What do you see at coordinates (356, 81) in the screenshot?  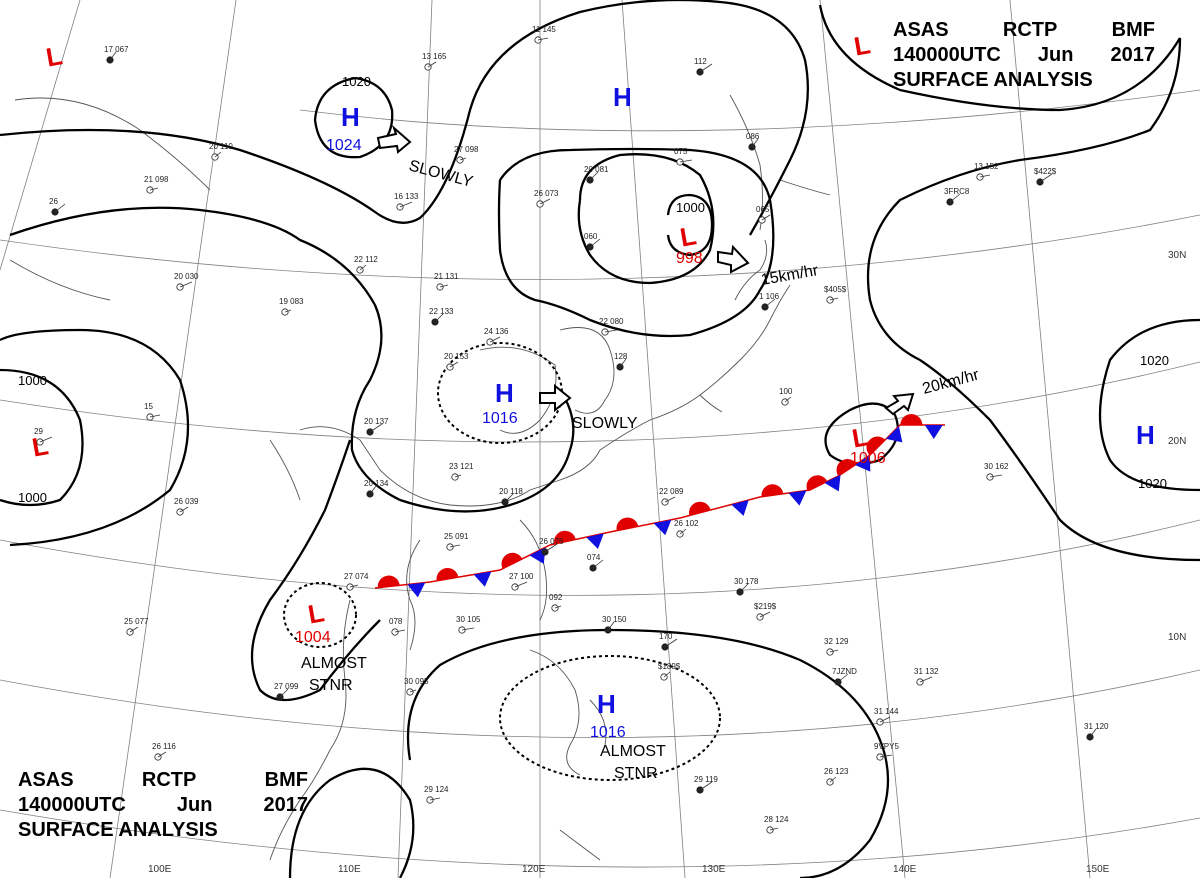 I see `isobar-label: 1020` at bounding box center [356, 81].